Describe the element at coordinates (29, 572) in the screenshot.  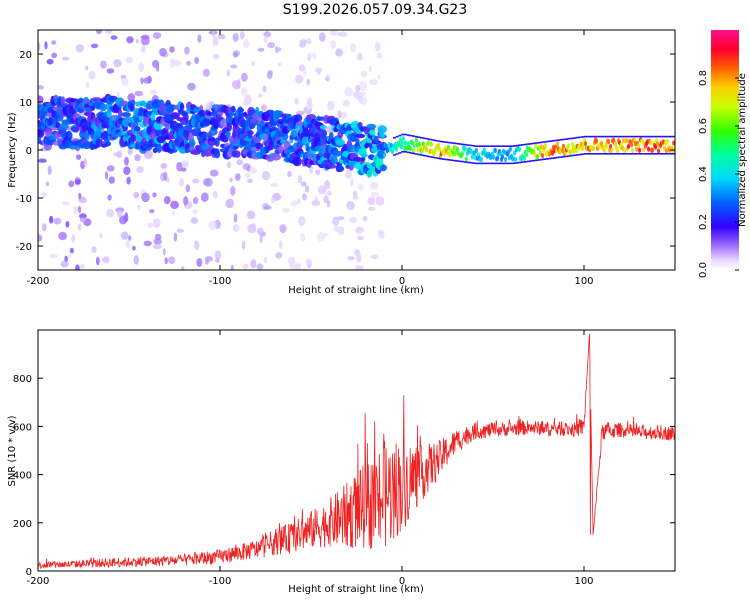
I see `y-tick-label: 0` at that location.